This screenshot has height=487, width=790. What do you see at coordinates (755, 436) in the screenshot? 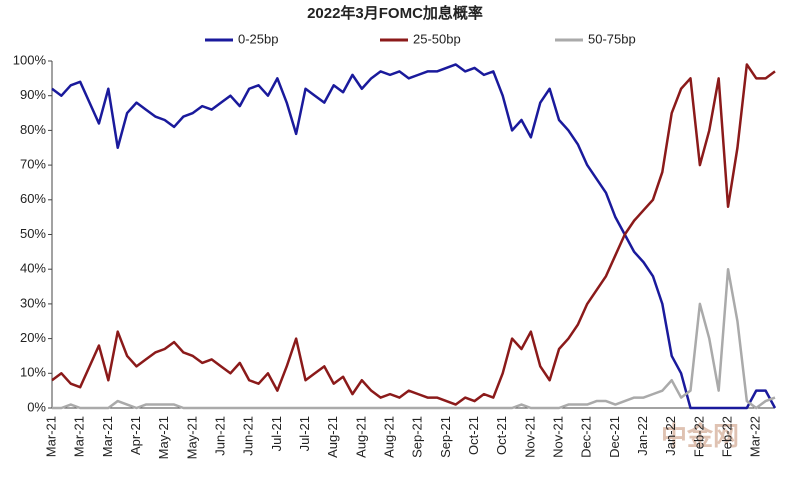
I see `x-tick-label: Mar-22` at bounding box center [755, 436].